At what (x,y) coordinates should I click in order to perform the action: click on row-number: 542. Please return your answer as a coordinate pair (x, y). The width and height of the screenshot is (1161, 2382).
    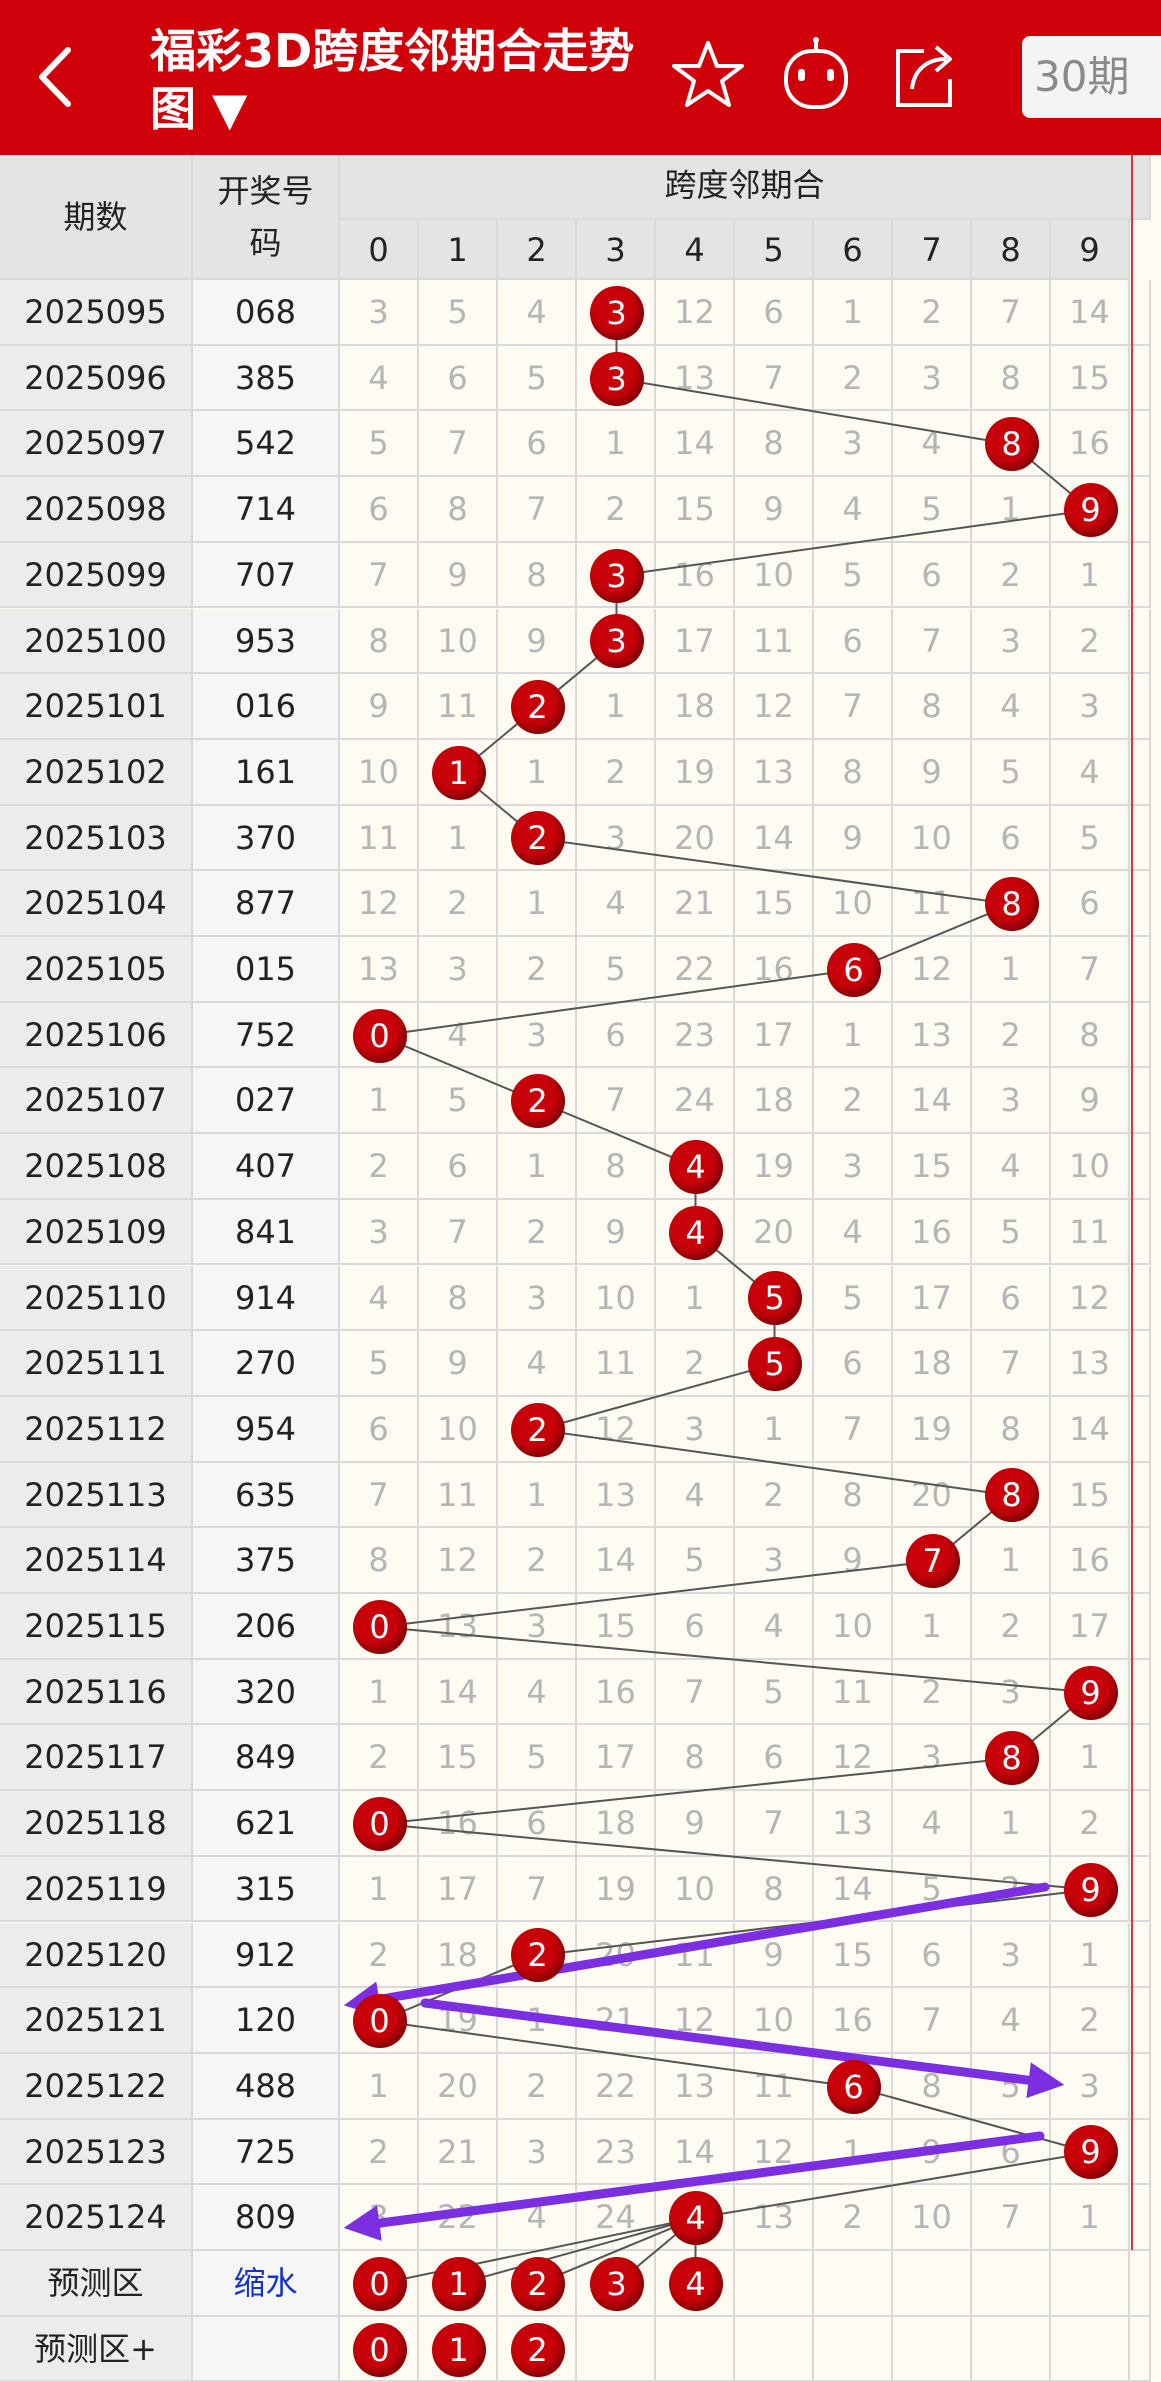
    Looking at the image, I should click on (266, 444).